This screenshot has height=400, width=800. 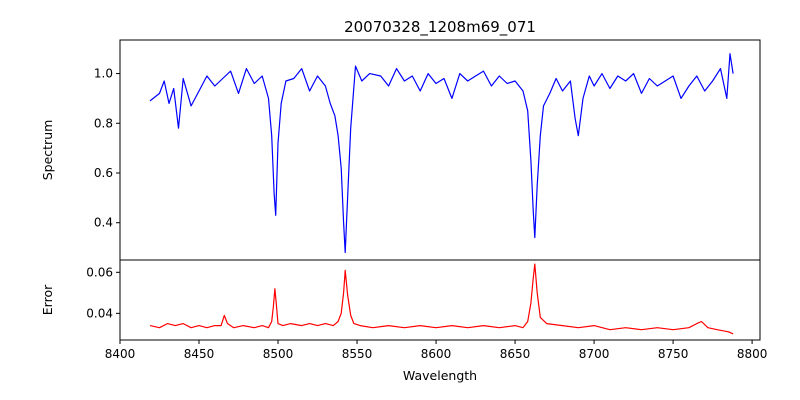 What do you see at coordinates (594, 354) in the screenshot?
I see `x-tick-label: 8700` at bounding box center [594, 354].